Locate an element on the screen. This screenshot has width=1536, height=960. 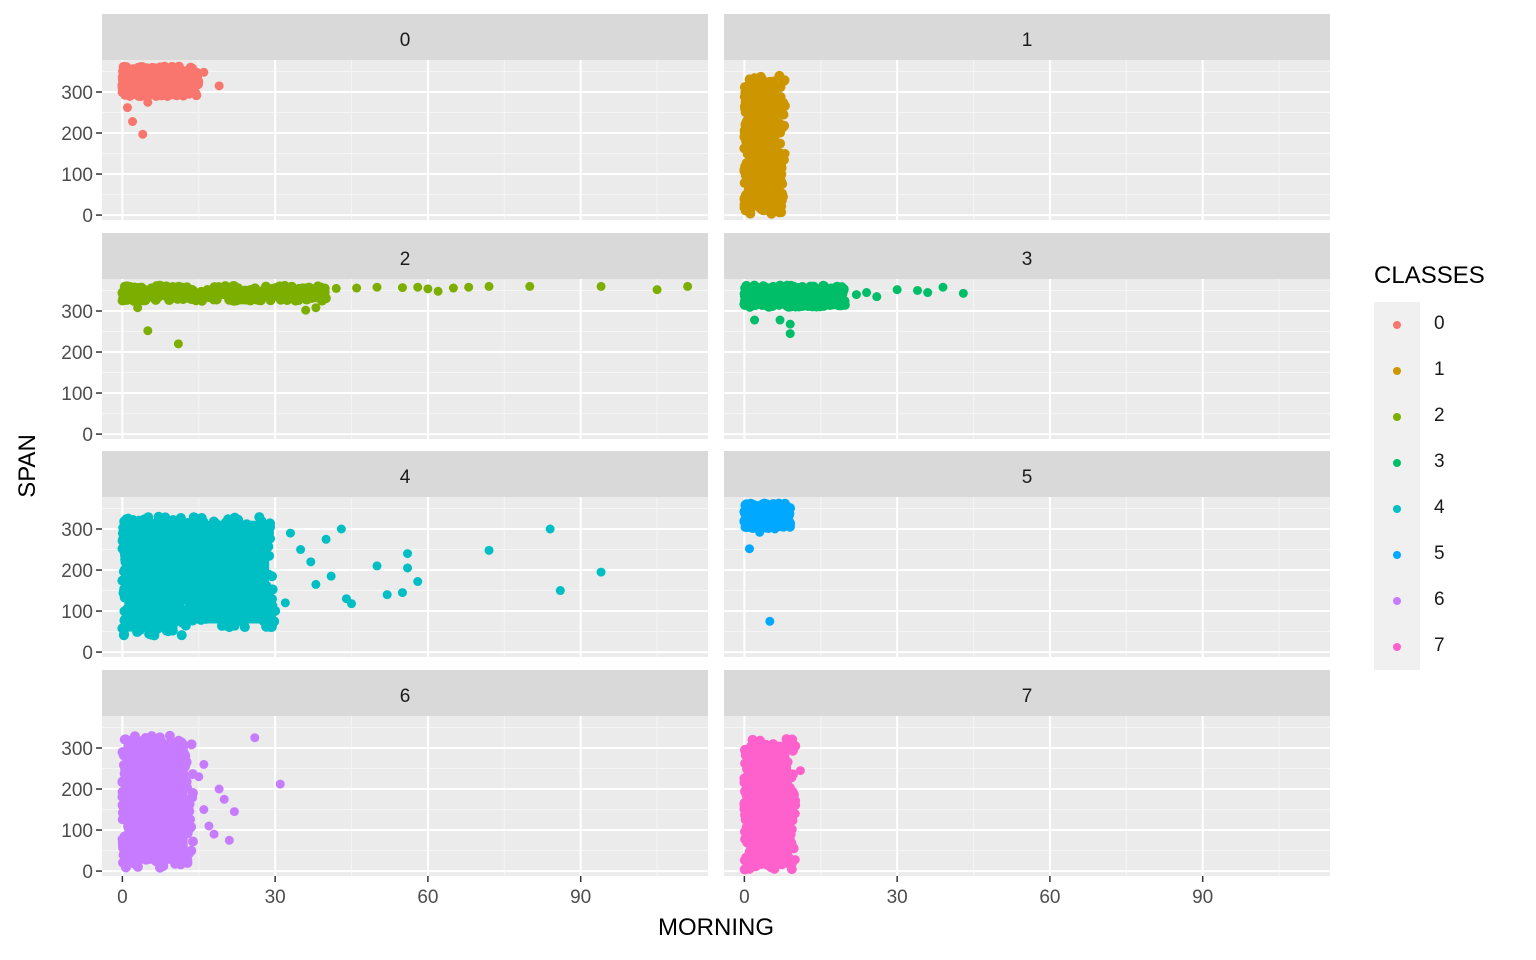
legend-label: 6 is located at coordinates (1439, 599).